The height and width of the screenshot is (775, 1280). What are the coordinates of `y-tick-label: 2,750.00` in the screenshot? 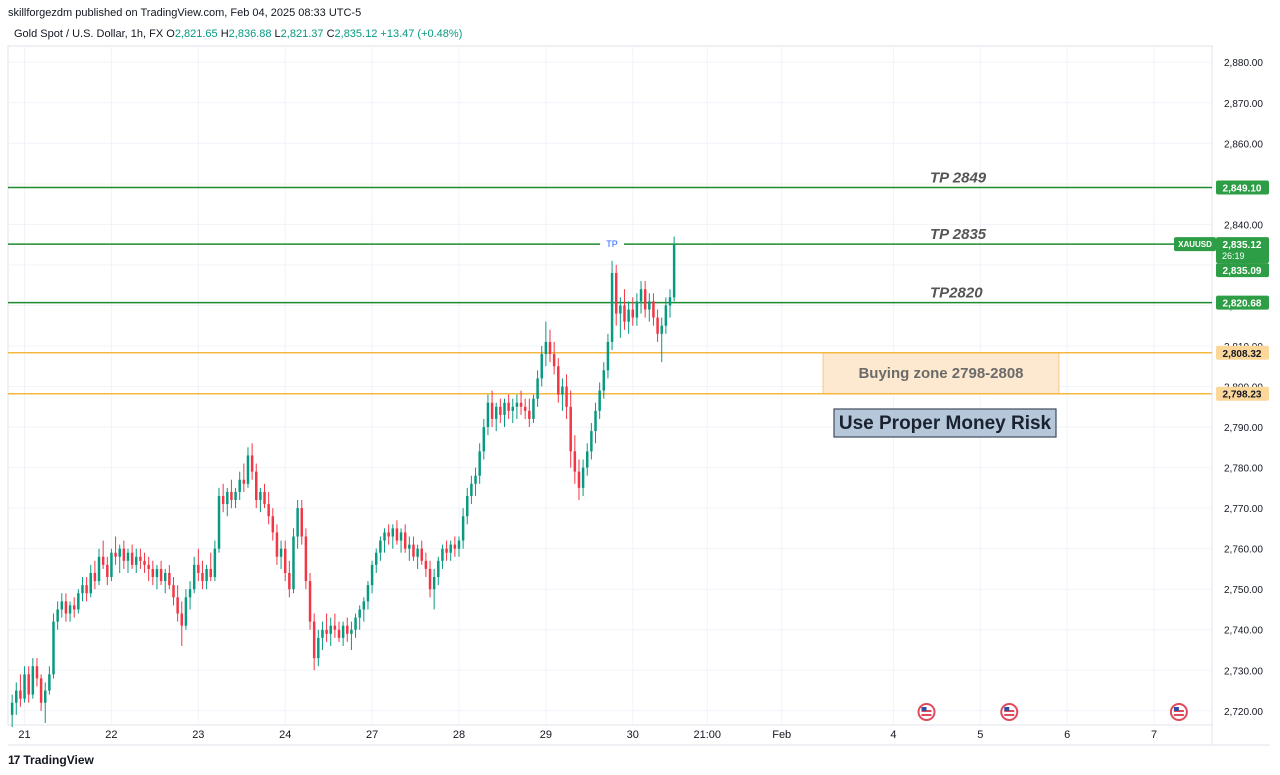 It's located at (1243, 590).